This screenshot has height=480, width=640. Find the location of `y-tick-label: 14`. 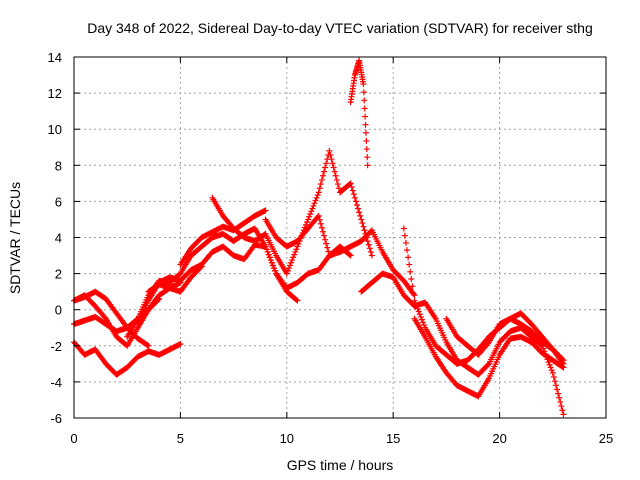

y-tick-label: 14 is located at coordinates (55, 57).